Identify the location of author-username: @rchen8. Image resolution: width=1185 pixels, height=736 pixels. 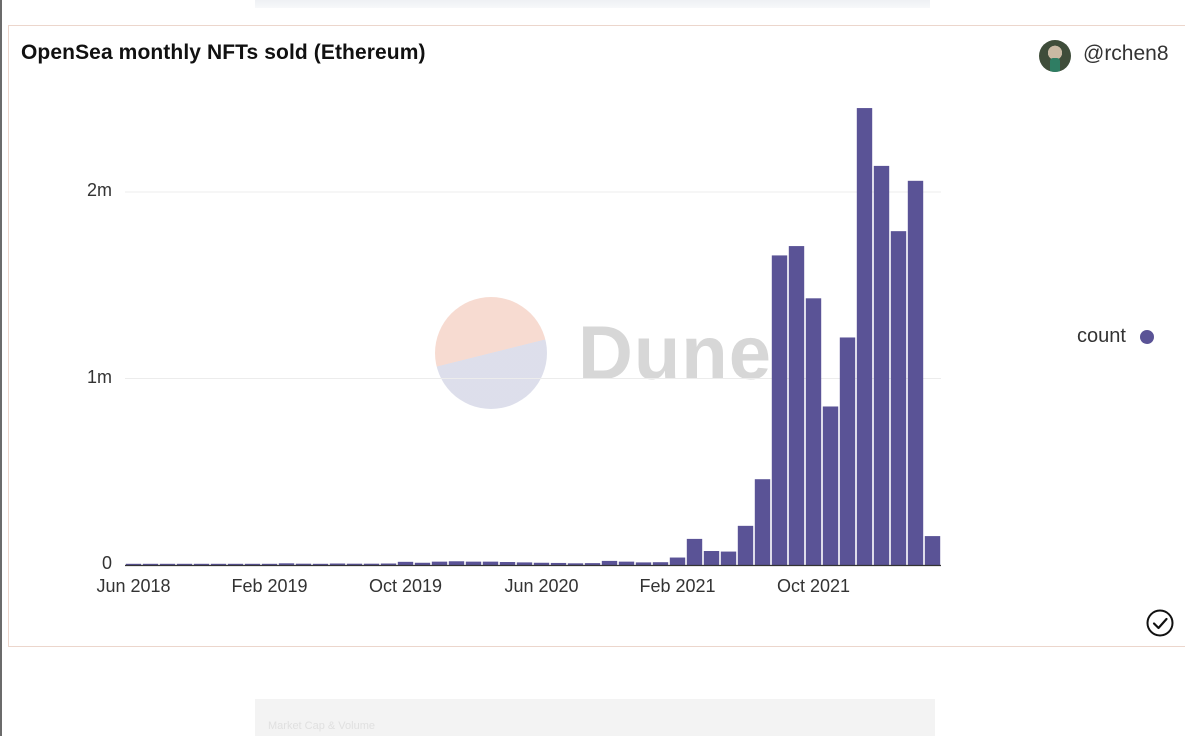
(1126, 53).